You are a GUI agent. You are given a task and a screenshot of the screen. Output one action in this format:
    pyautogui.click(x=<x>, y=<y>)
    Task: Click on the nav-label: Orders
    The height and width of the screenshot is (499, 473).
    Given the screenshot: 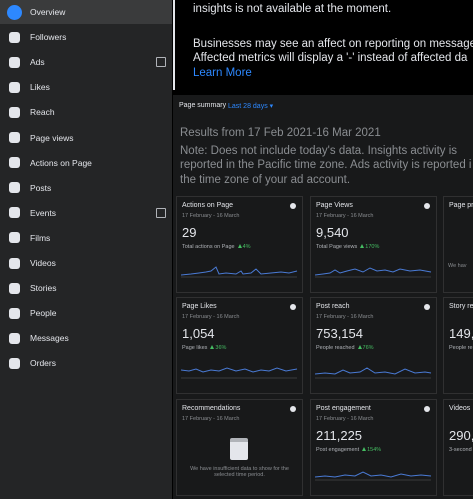 What is the action you would take?
    pyautogui.click(x=43, y=363)
    